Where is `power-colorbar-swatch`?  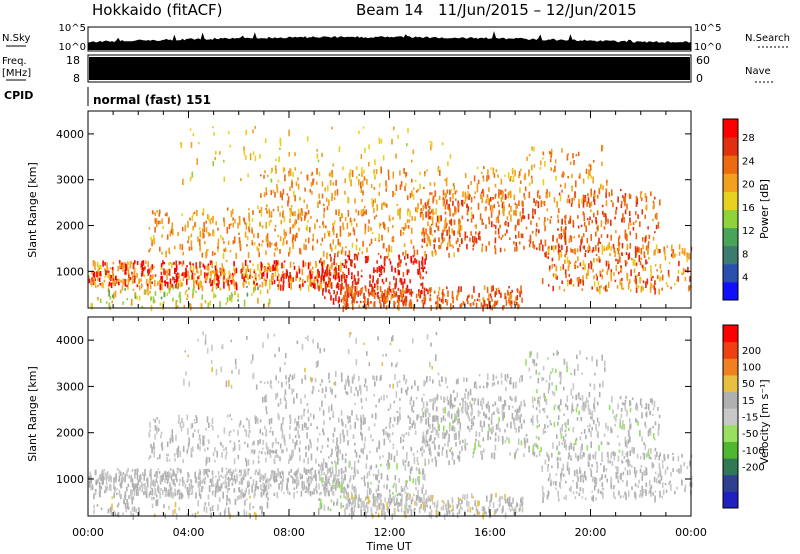
power-colorbar-swatch is located at coordinates (730, 291).